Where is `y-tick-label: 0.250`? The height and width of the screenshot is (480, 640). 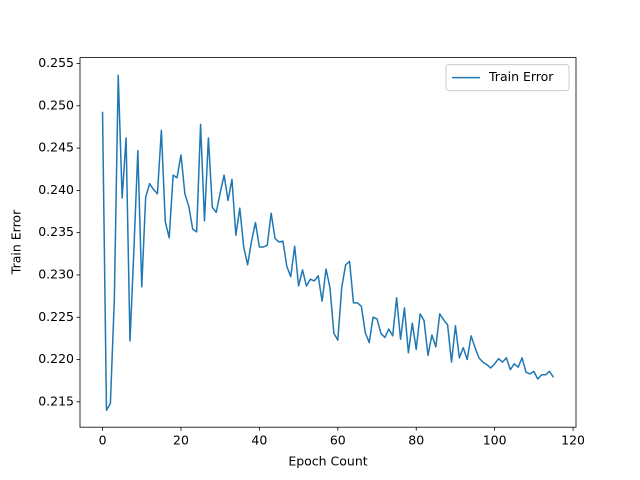
y-tick-label: 0.250 is located at coordinates (56, 104).